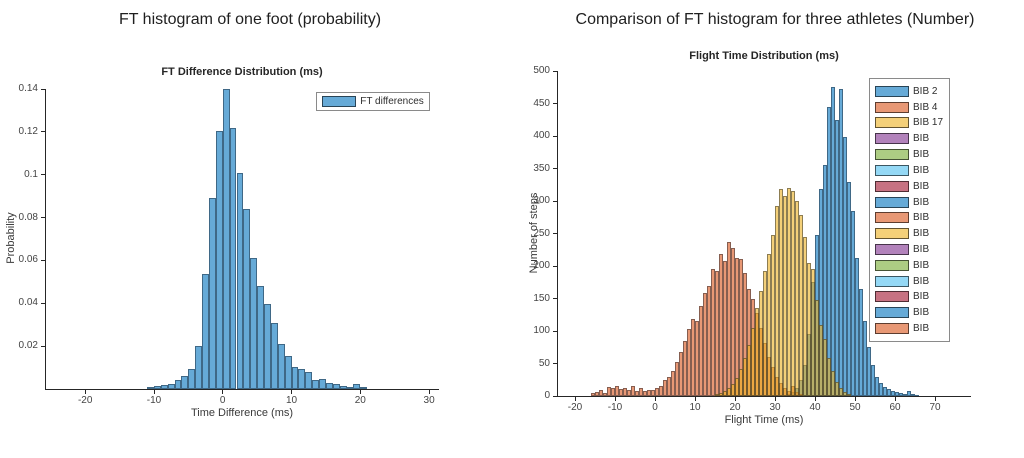  Describe the element at coordinates (28, 346) in the screenshot. I see `y-tick-label: 0.02` at that location.